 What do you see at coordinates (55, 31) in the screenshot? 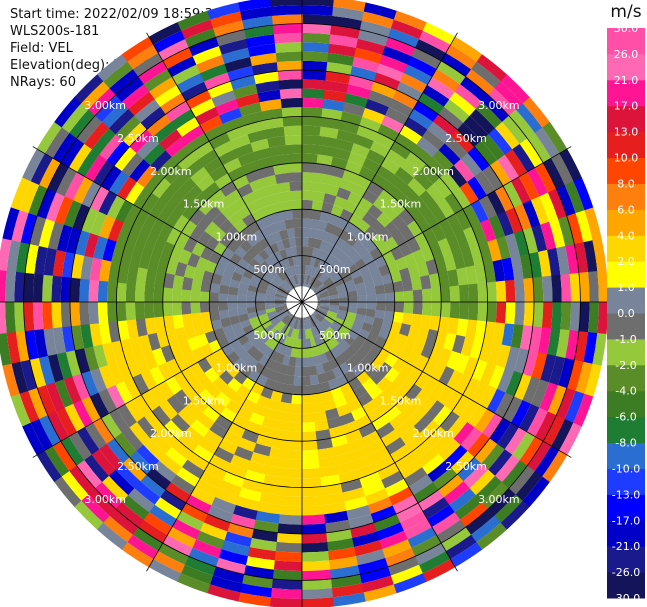
I see `instrument-label: WLS200s-181` at bounding box center [55, 31].